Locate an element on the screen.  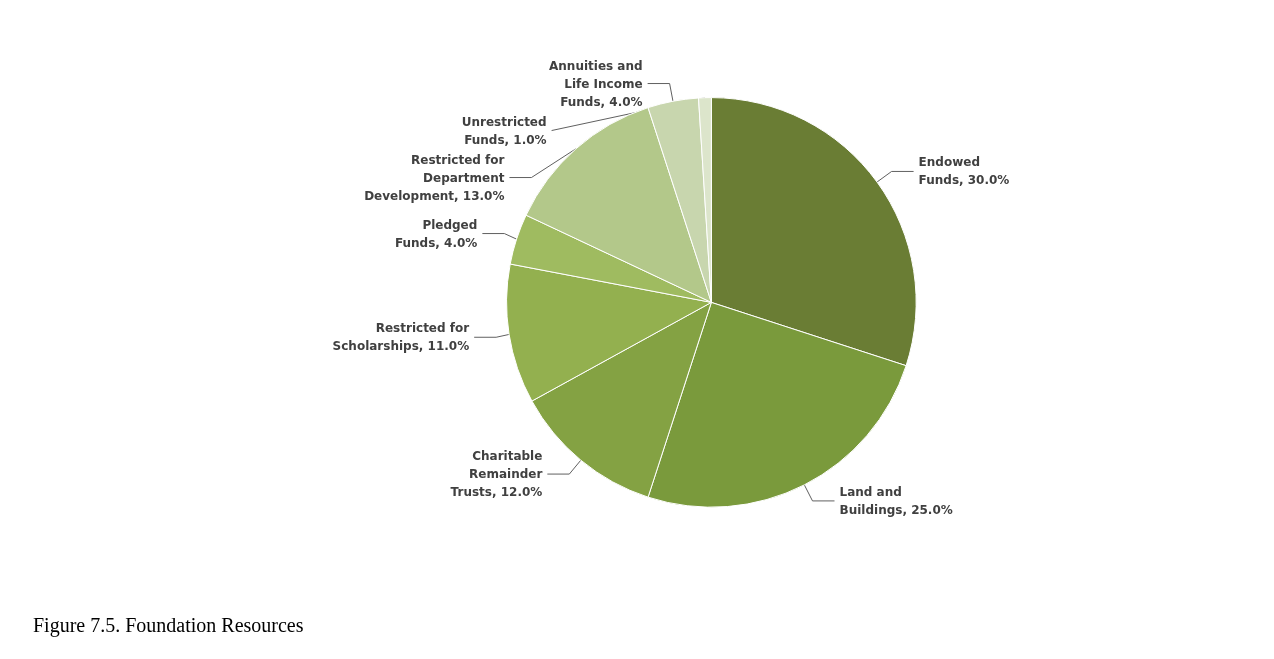
slice-label: Restricted for Scholarships, 11.0% is located at coordinates (401, 337).